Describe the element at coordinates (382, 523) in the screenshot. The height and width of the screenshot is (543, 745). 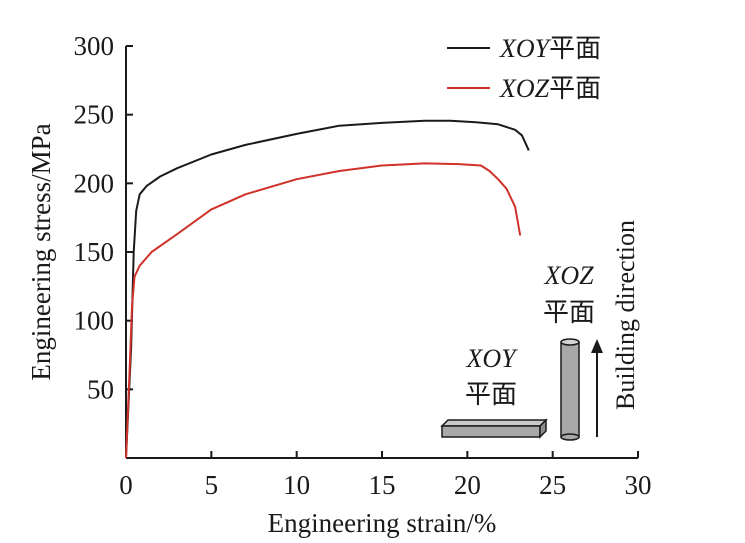
I see `x-axis-title: Engineering strain/%` at that location.